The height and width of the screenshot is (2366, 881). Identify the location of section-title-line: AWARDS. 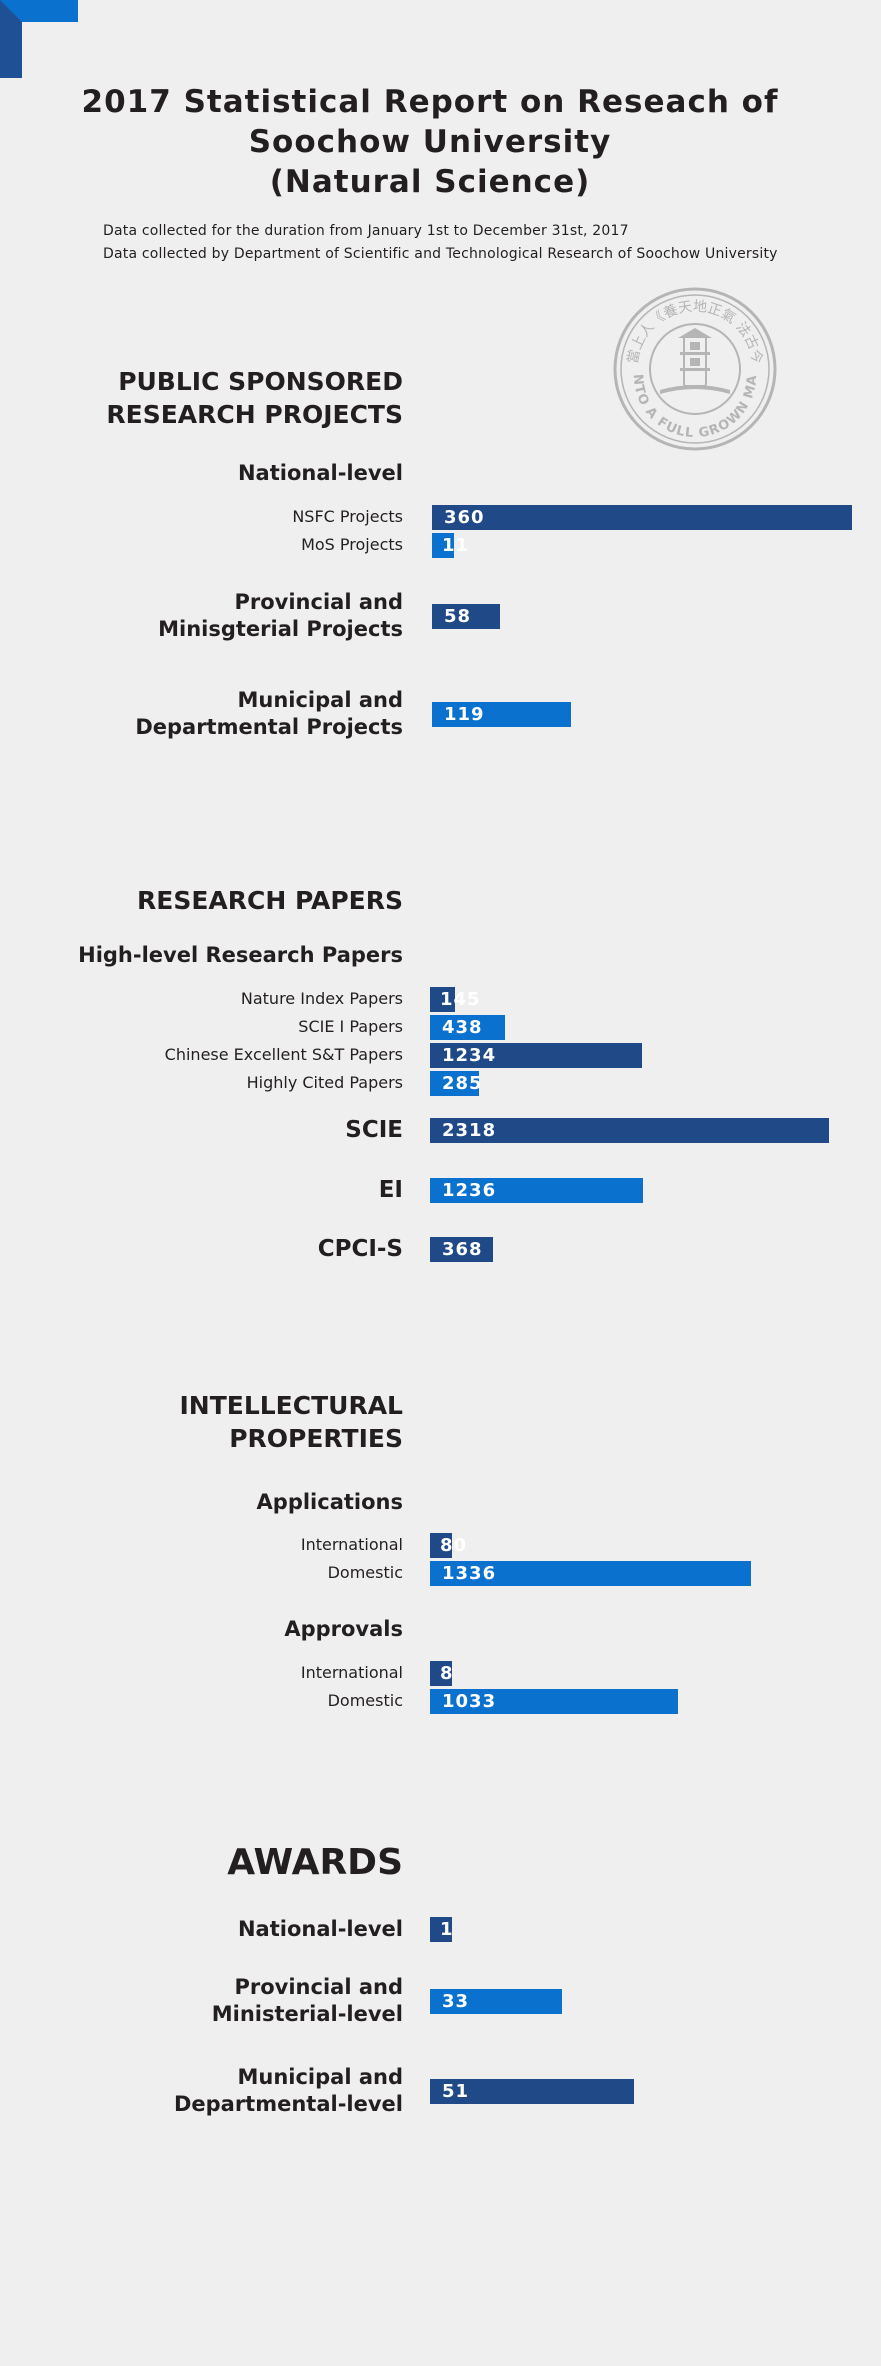
(315, 1862).